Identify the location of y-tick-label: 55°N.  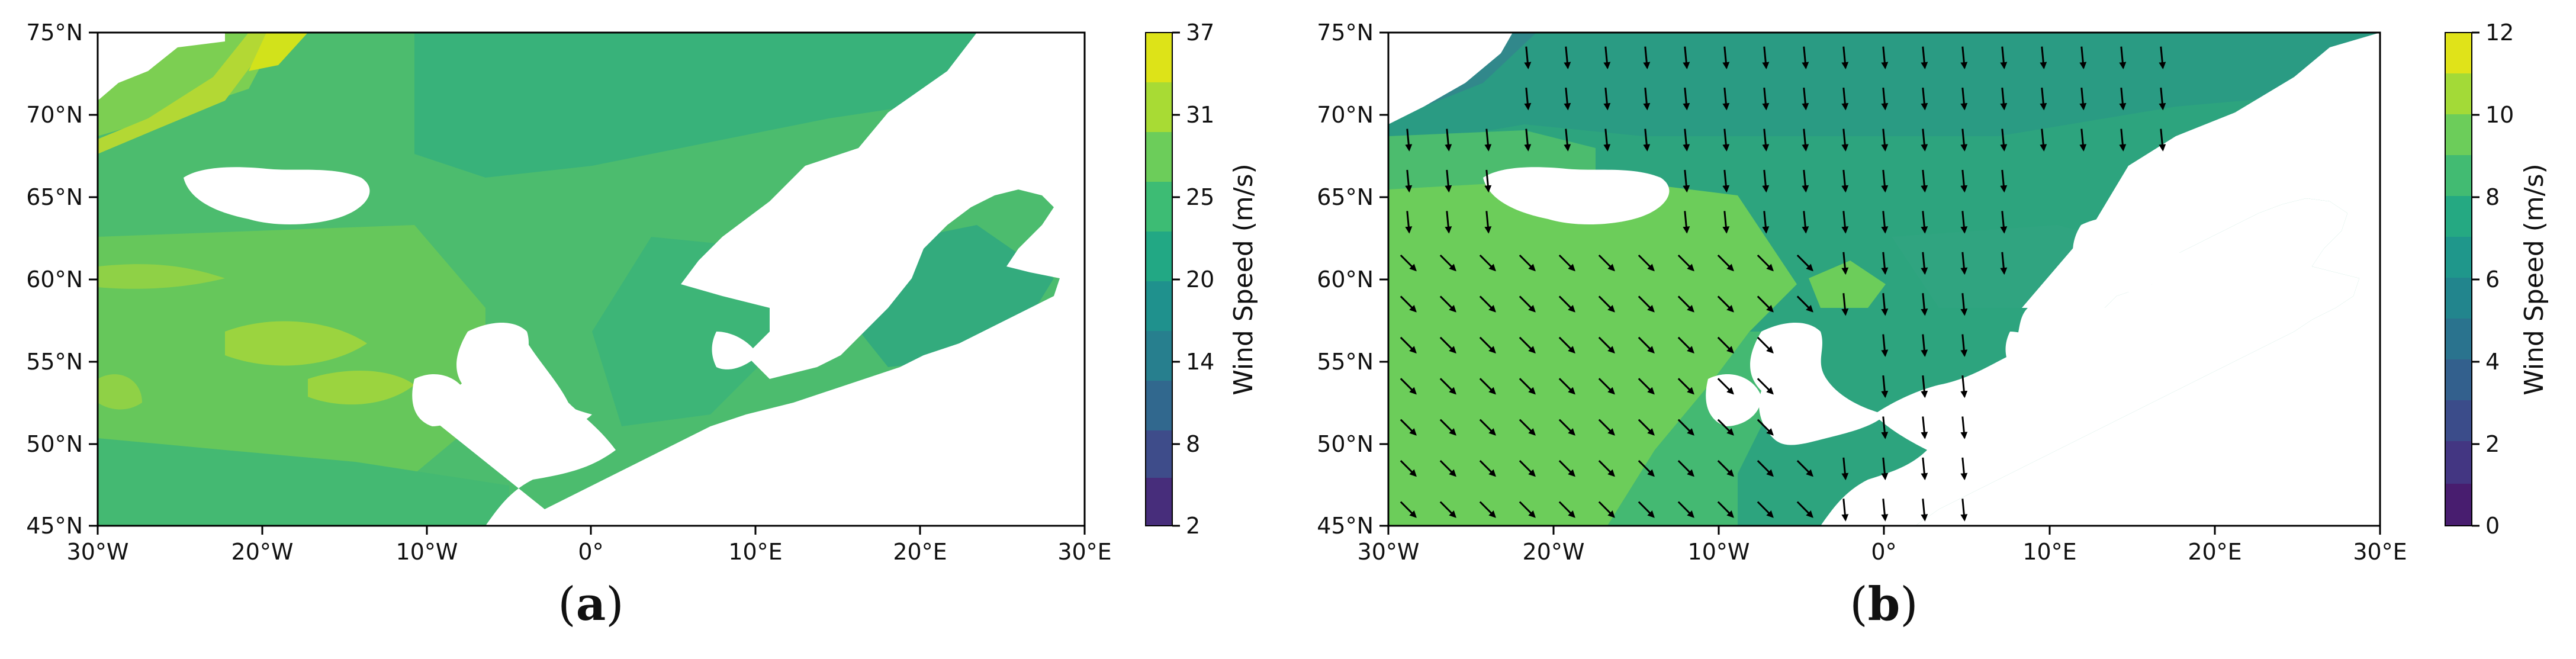
(54, 362).